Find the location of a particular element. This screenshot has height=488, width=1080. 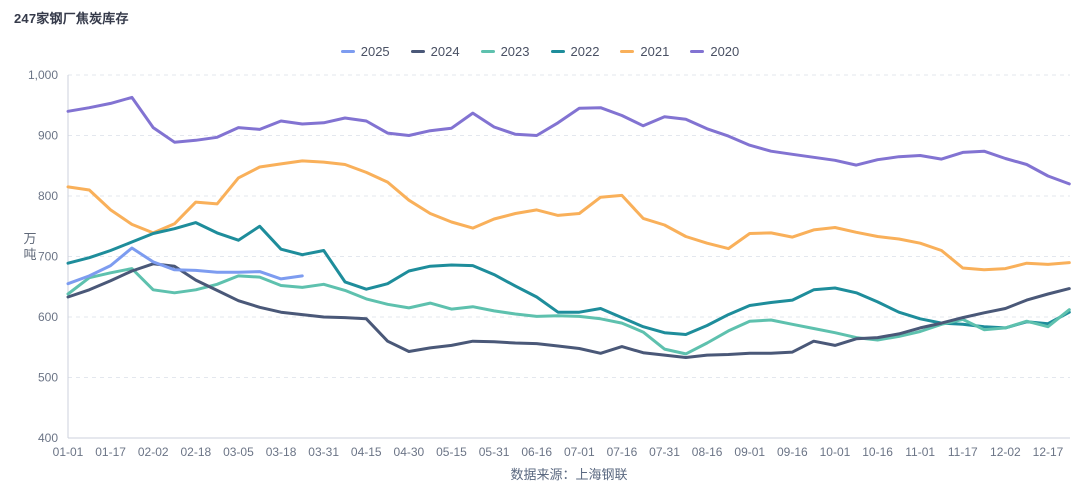

legend-label: 2022 is located at coordinates (585, 51).